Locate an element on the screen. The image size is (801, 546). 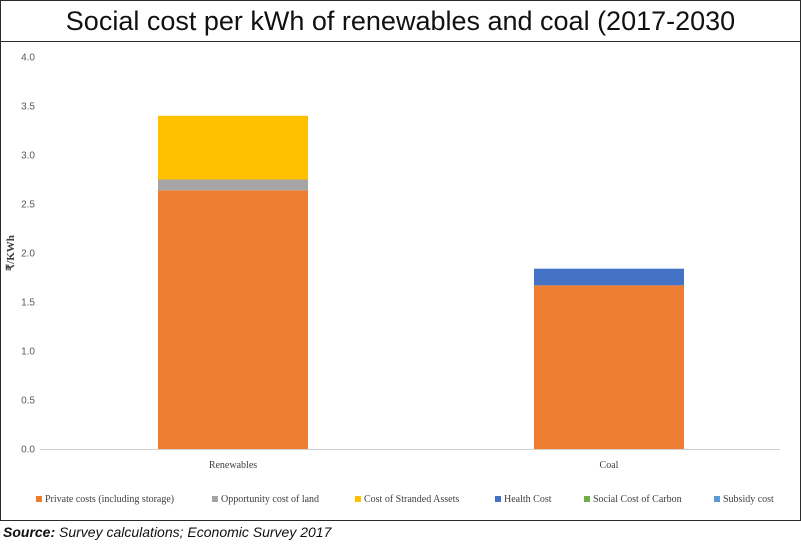
legend-label: Health Cost is located at coordinates (528, 499).